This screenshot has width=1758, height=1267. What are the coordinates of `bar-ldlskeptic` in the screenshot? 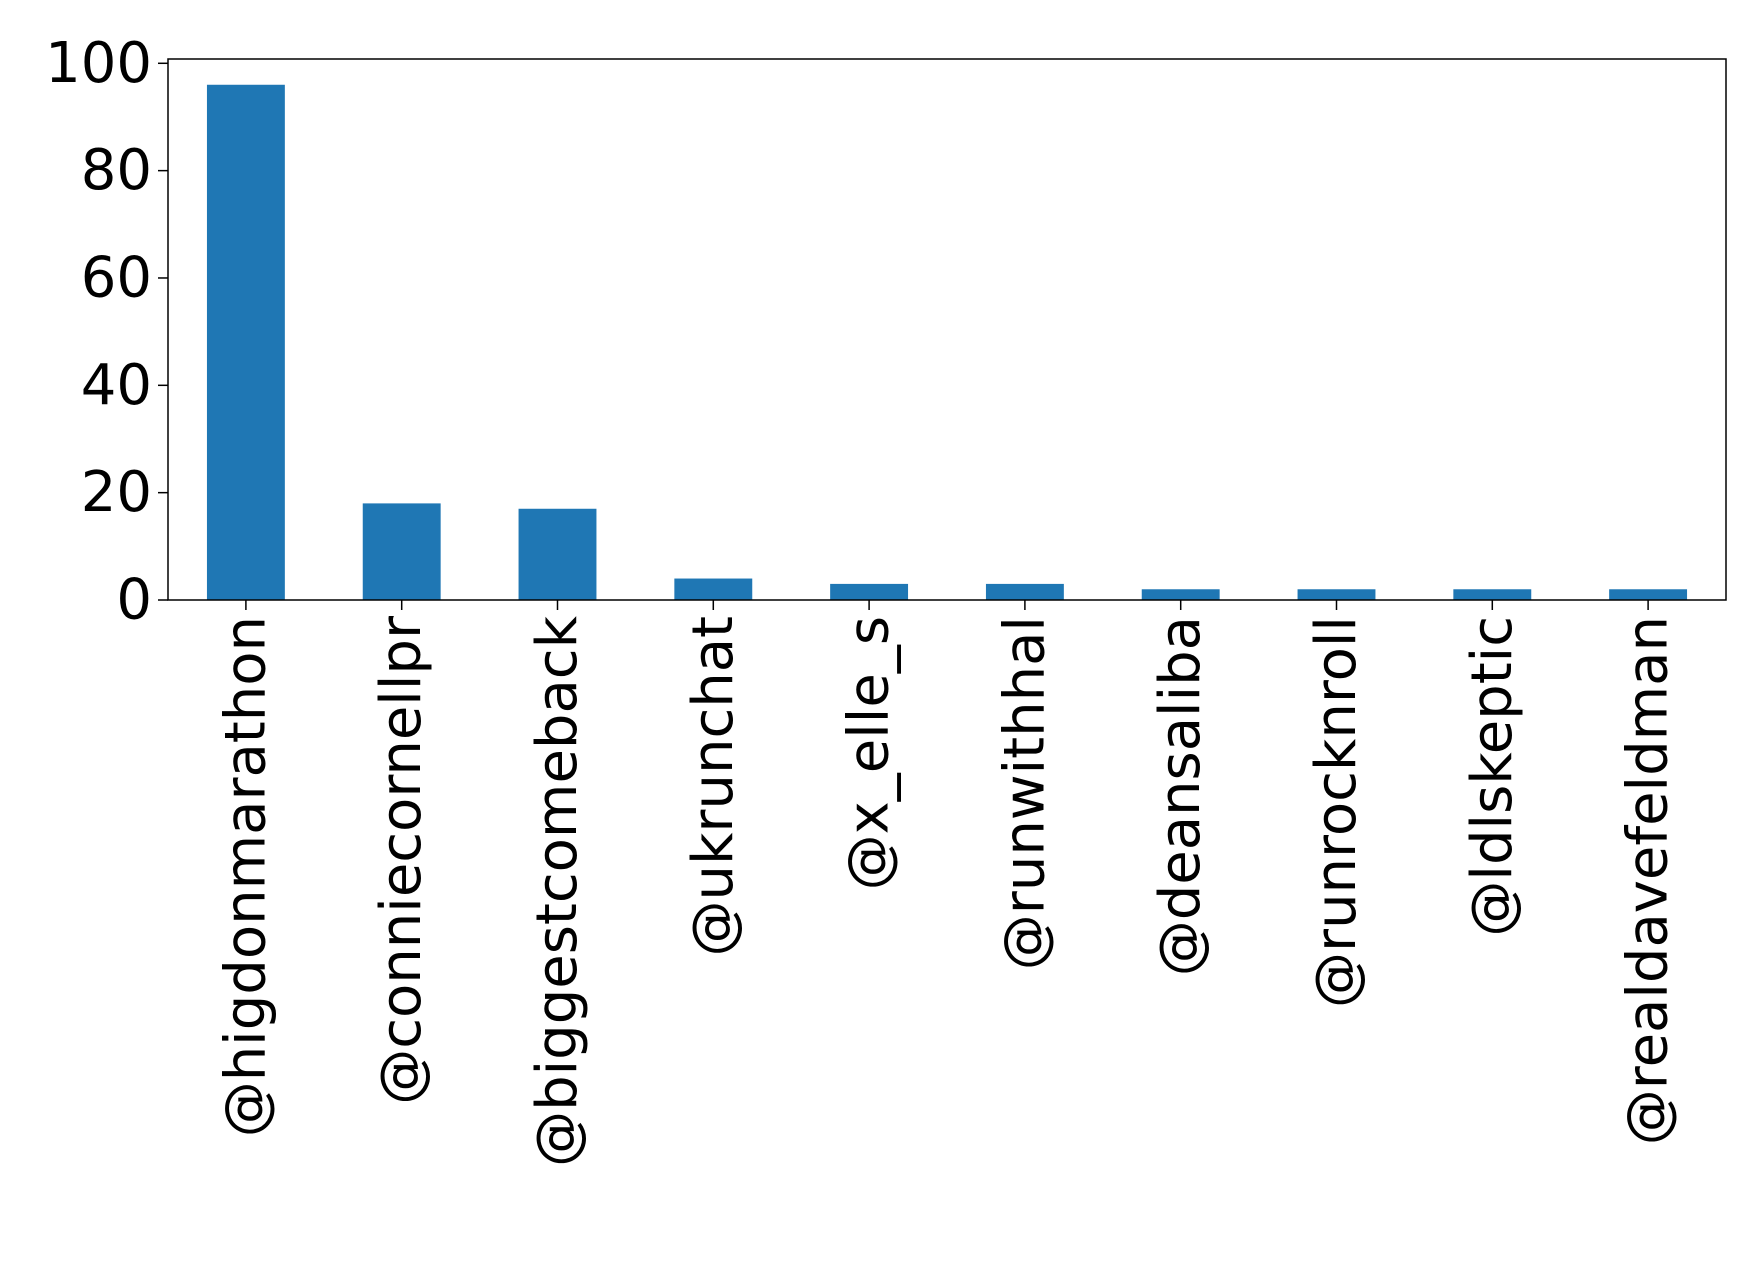 It's located at (1492, 594).